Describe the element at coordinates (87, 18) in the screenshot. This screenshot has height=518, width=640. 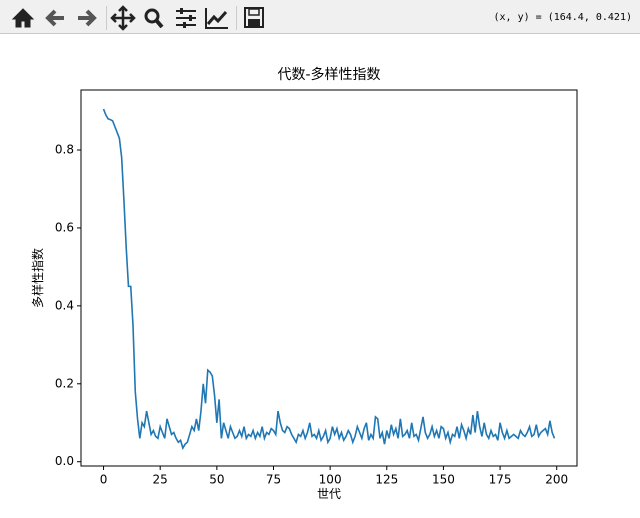
I see `forward-button` at that location.